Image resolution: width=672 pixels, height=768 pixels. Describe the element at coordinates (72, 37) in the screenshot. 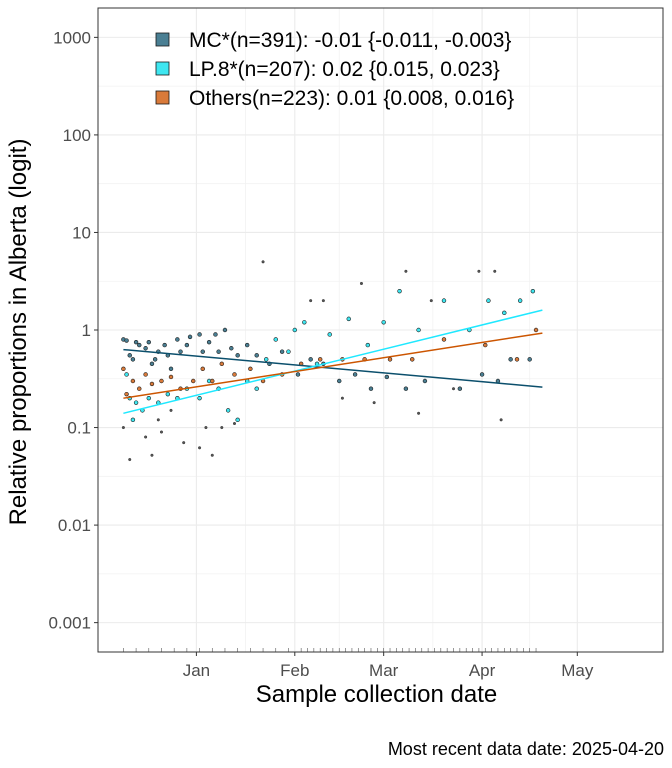

I see `y-tick-label: 1000` at that location.